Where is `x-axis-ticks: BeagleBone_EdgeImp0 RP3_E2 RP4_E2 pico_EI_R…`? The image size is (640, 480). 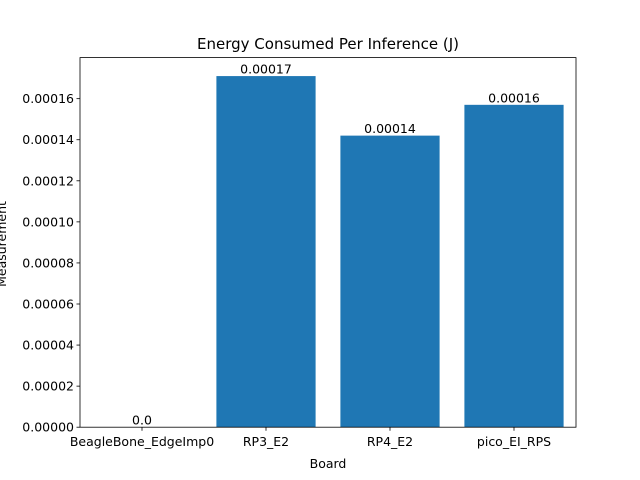
x-axis-ticks: BeagleBone_EdgeImp0 RP3_E2 RP4_E2 pico_EI_R… is located at coordinates (310, 438).